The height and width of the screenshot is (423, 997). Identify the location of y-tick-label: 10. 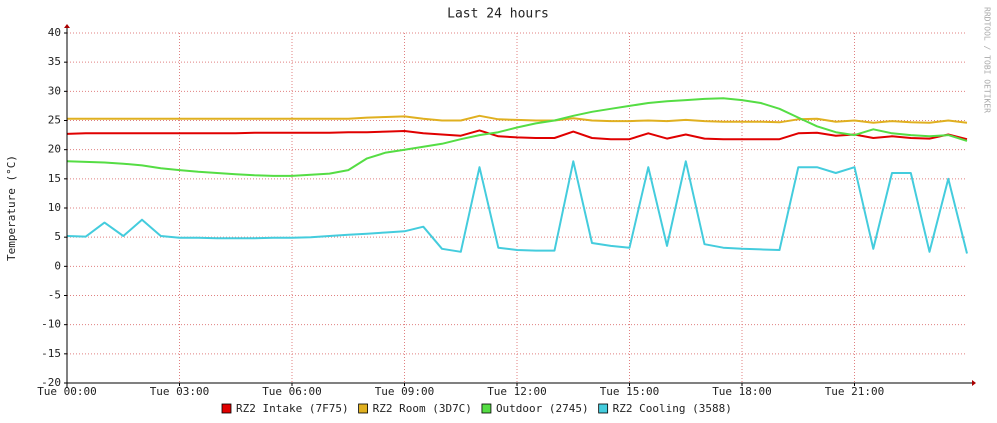
(54, 207).